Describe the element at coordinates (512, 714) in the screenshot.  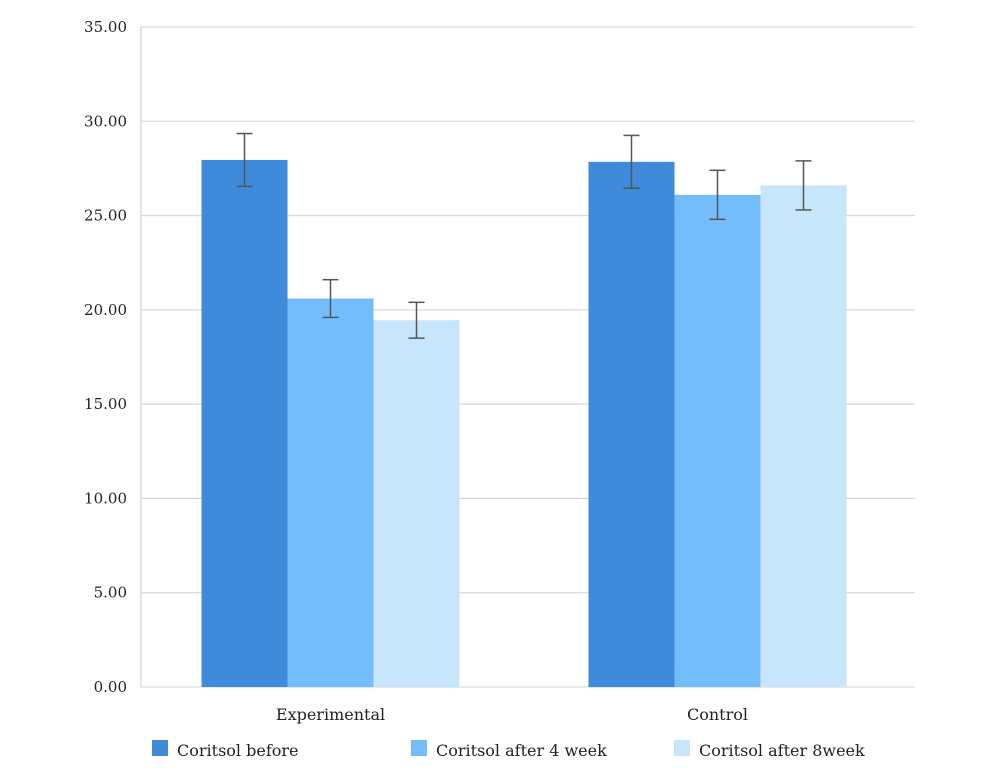
I see `category-labels: Experimental Control` at that location.